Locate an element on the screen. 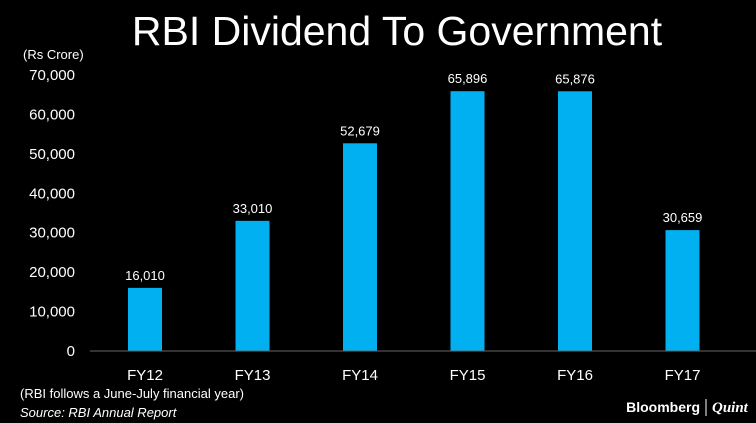  unit-label: (Rs Crore) is located at coordinates (53, 54).